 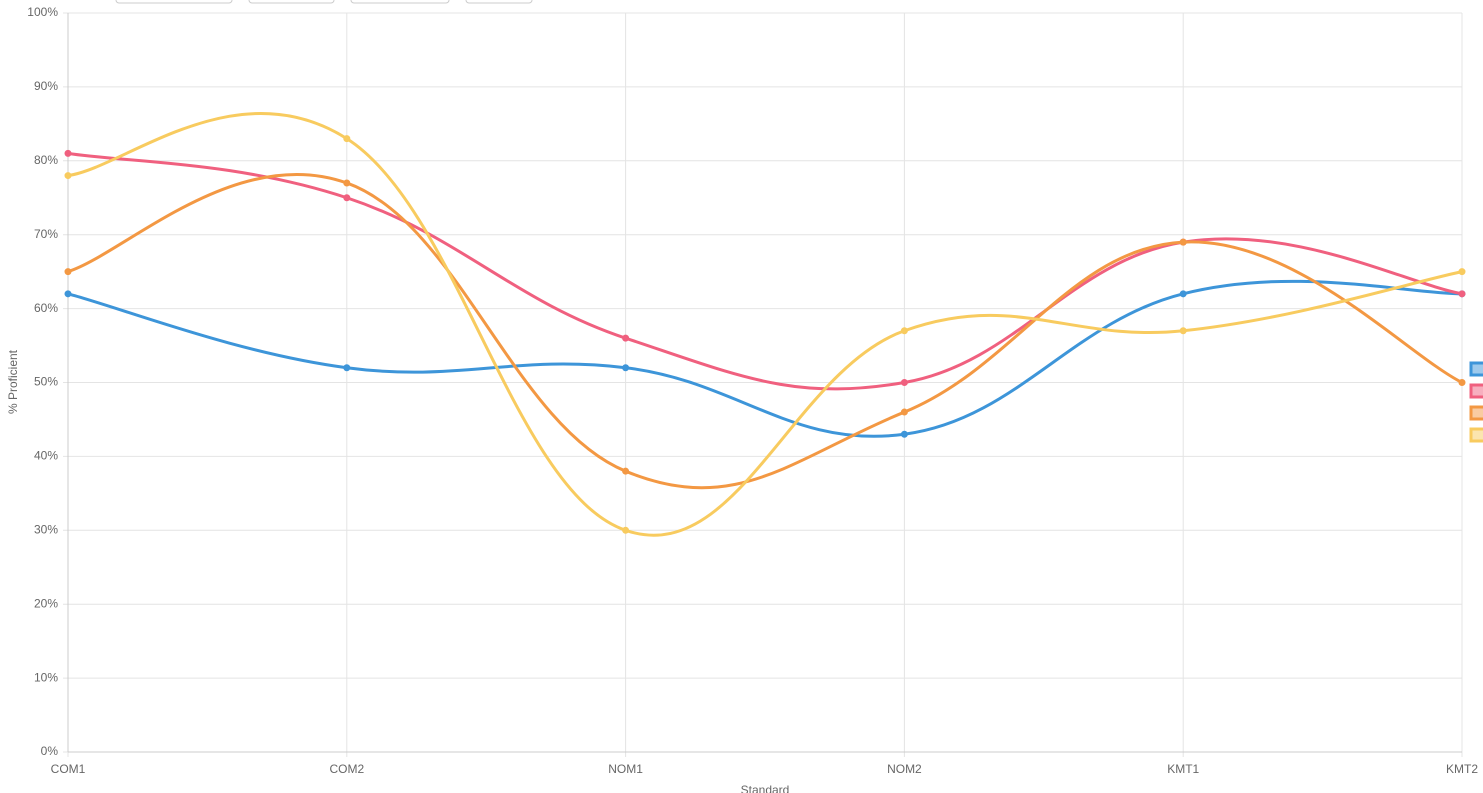 What do you see at coordinates (46, 529) in the screenshot?
I see `y-tick-label: 30%` at bounding box center [46, 529].